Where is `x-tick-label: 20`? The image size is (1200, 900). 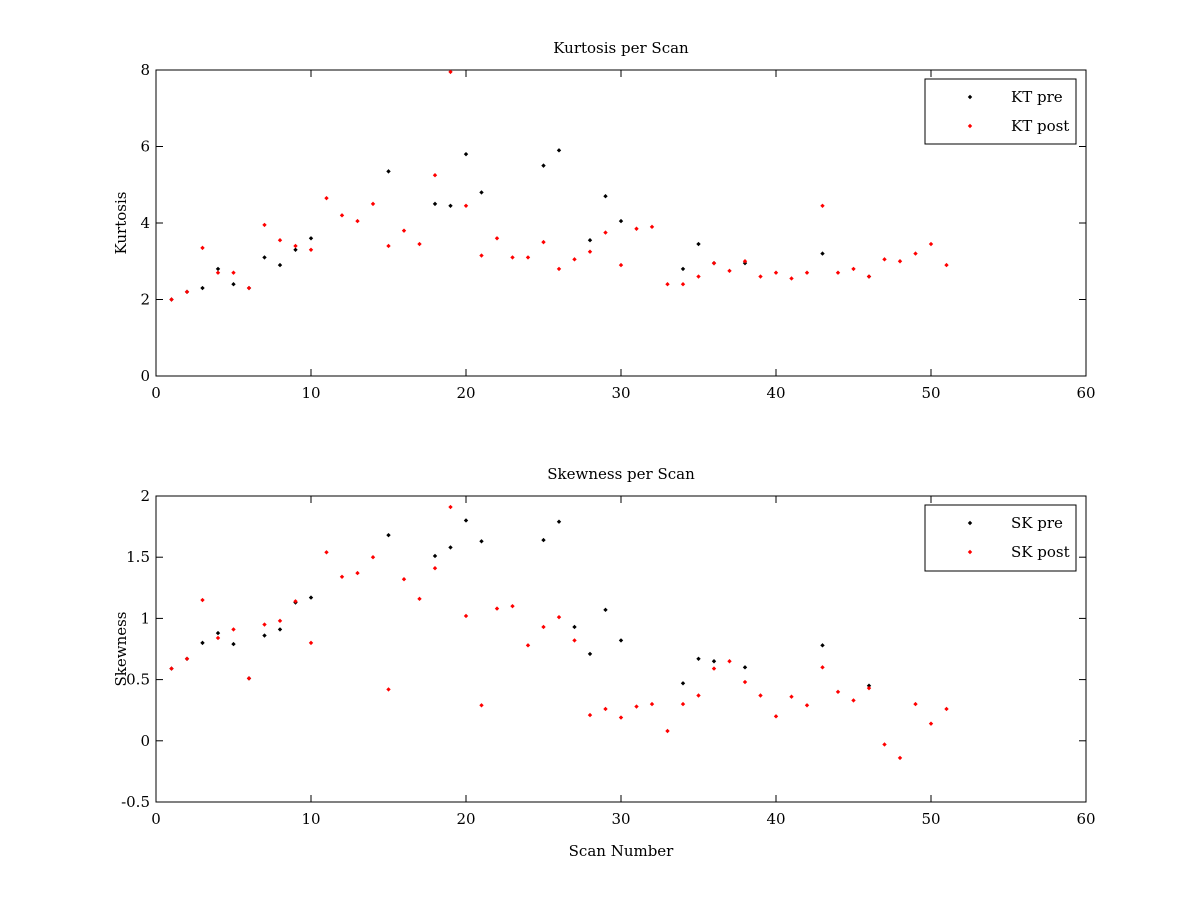 x-tick-label: 20 is located at coordinates (465, 819).